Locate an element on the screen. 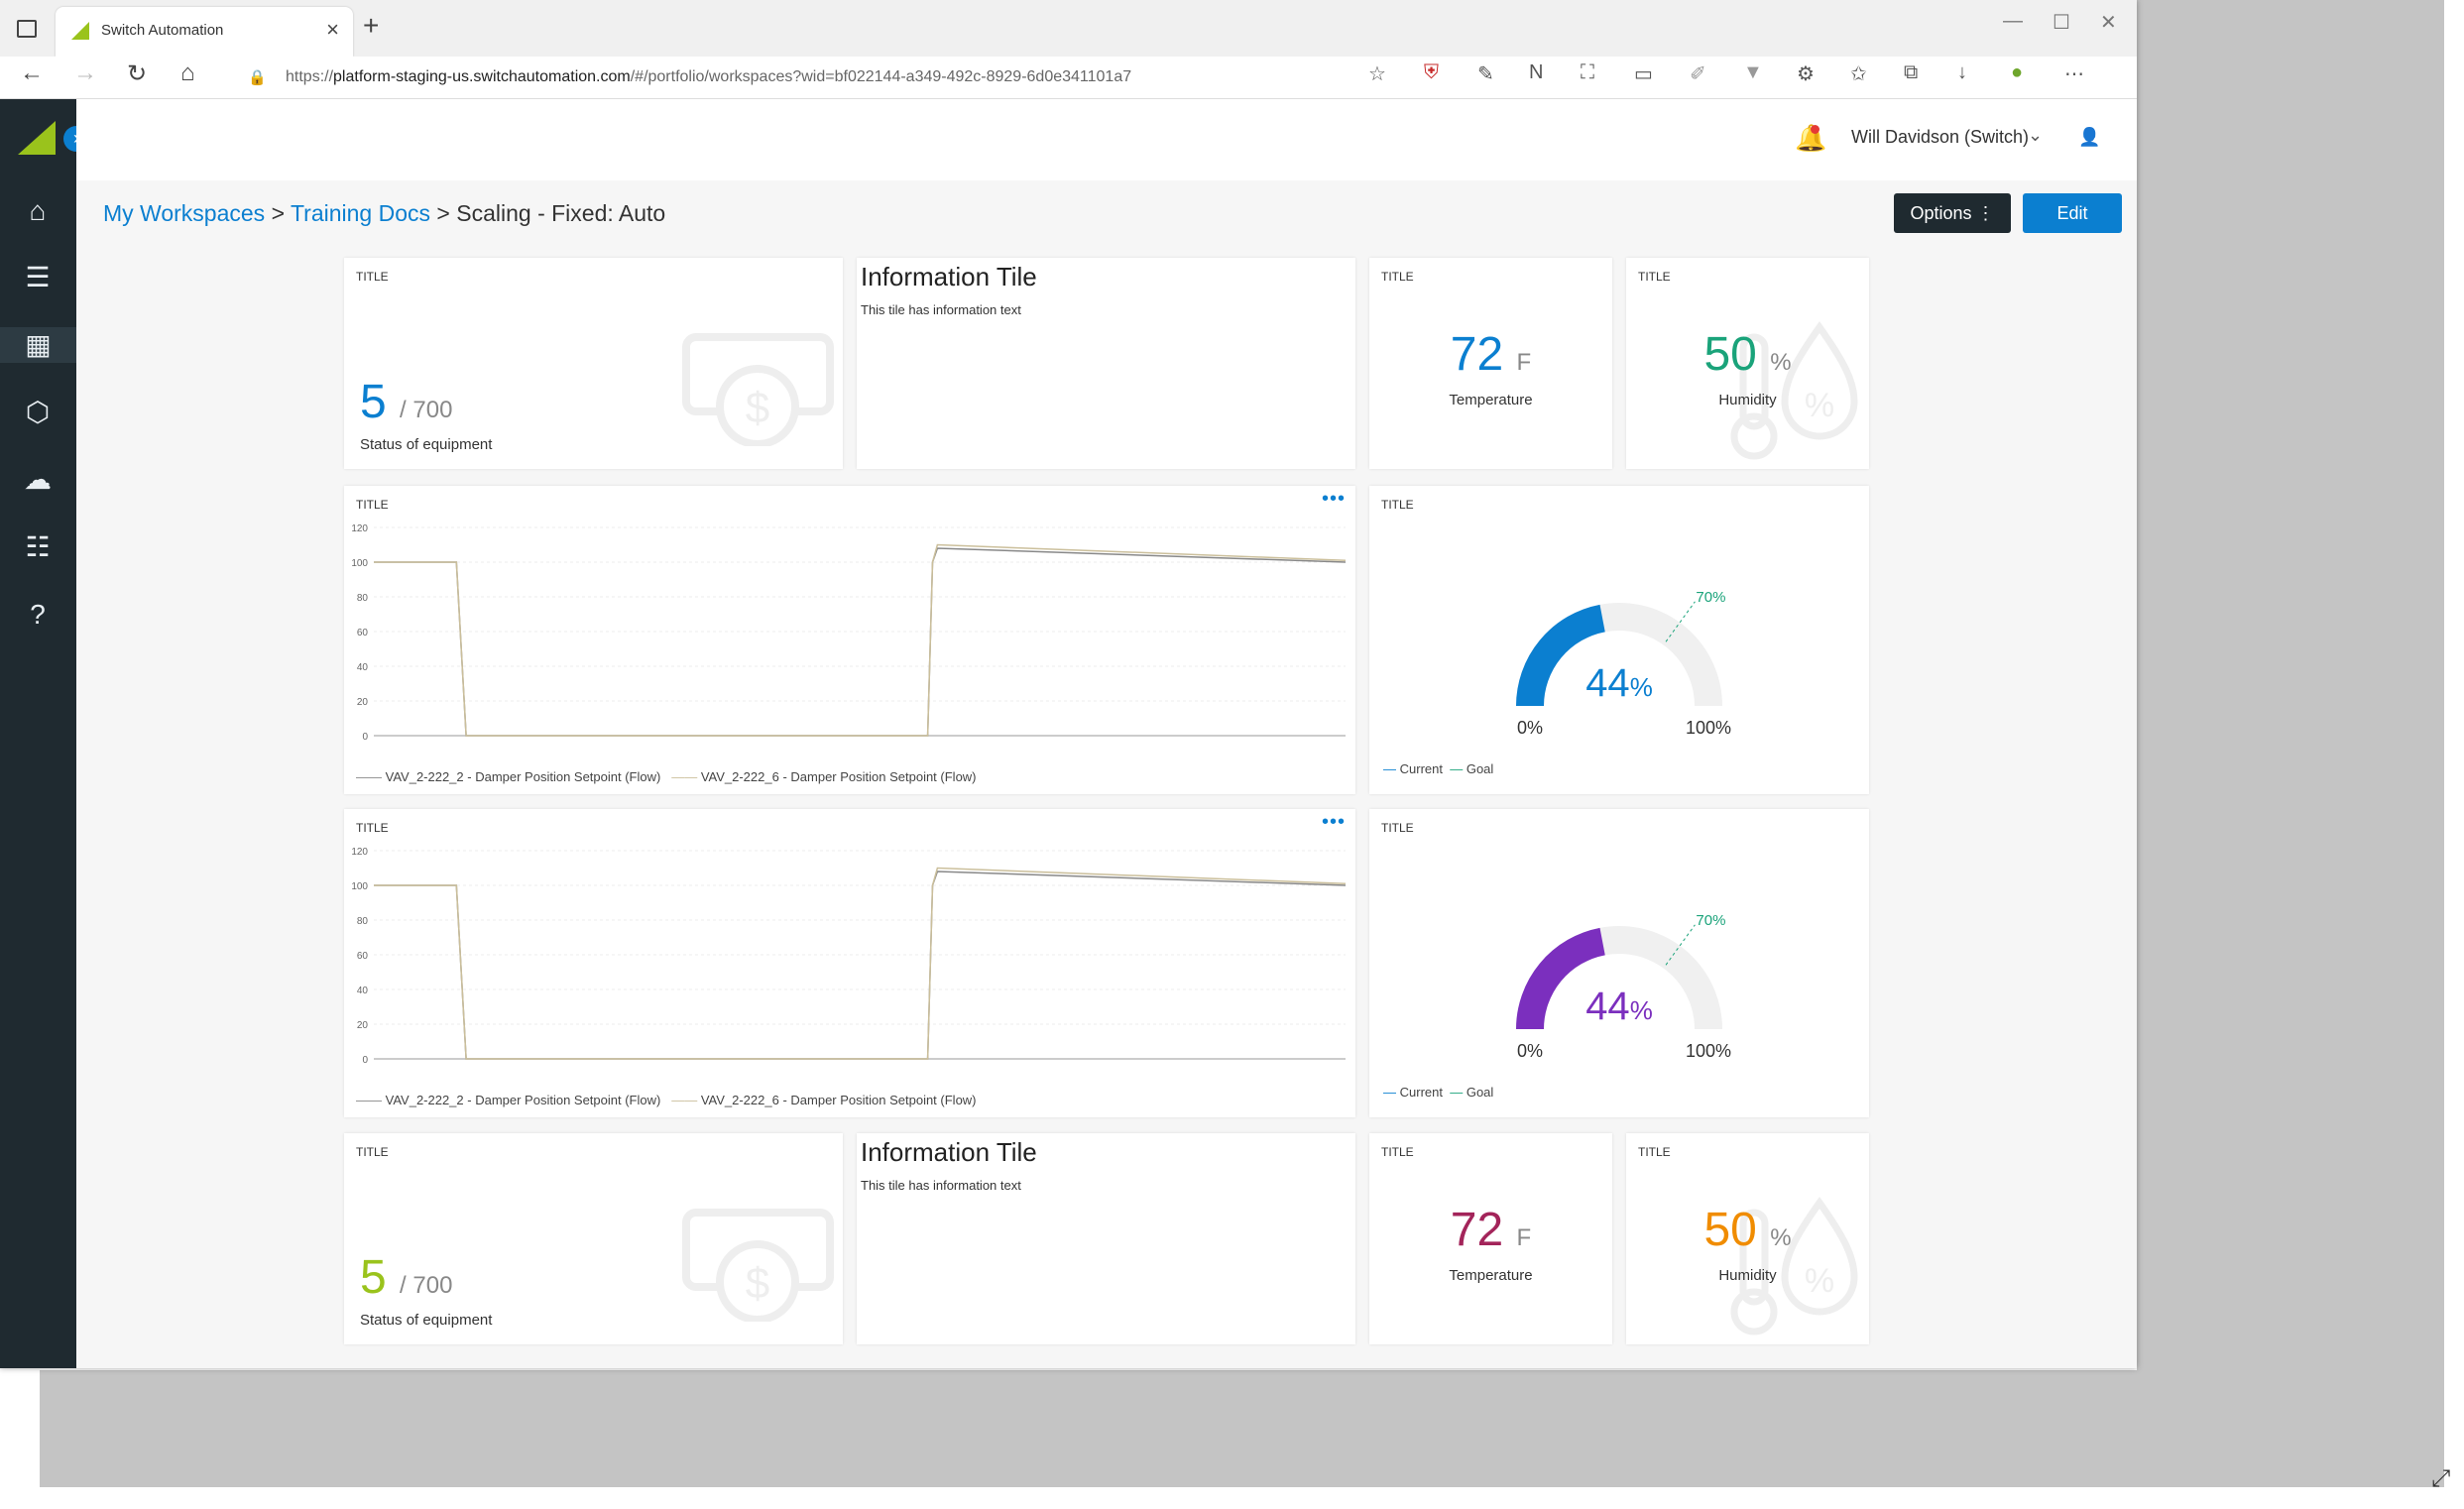 The image size is (2464, 1509). close-tab-icon: × is located at coordinates (332, 29).